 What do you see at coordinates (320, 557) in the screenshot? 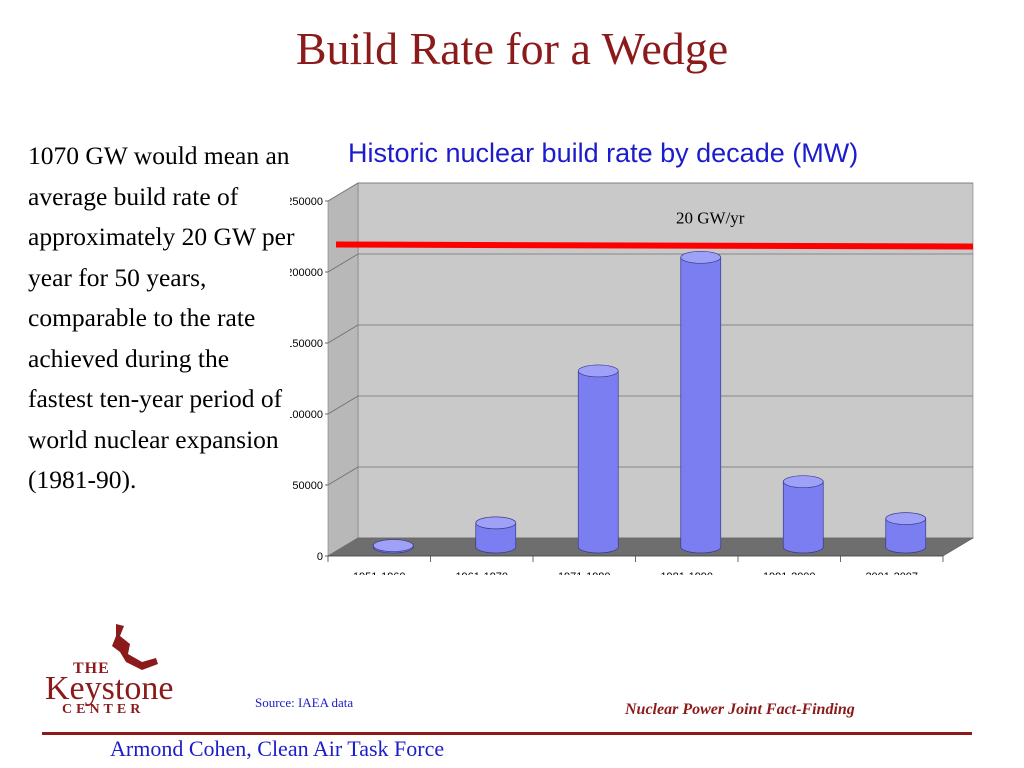
I see `y-tick-label: 0` at bounding box center [320, 557].